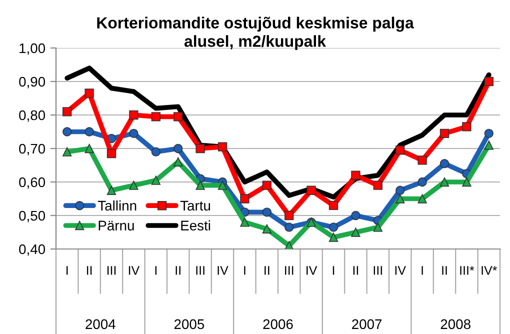 The height and width of the screenshot is (334, 510). What do you see at coordinates (490, 270) in the screenshot?
I see `x-tick-label: IV*` at bounding box center [490, 270].